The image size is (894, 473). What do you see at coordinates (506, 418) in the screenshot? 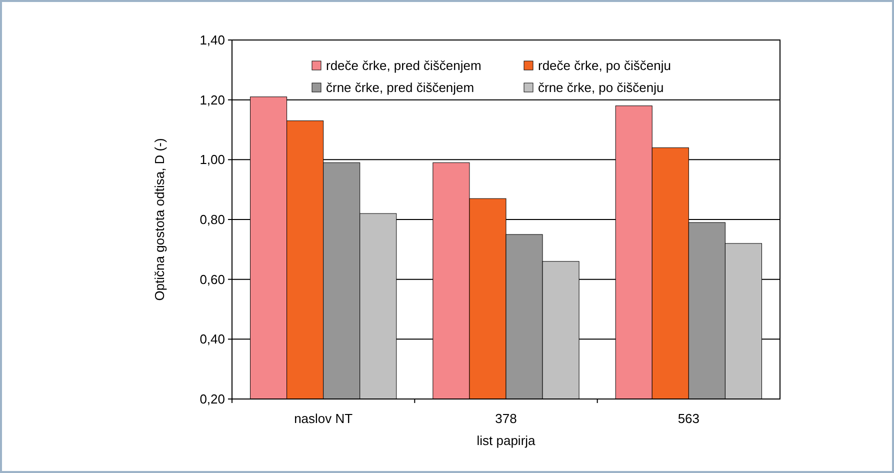
I see `x-tick-label: 378` at bounding box center [506, 418].